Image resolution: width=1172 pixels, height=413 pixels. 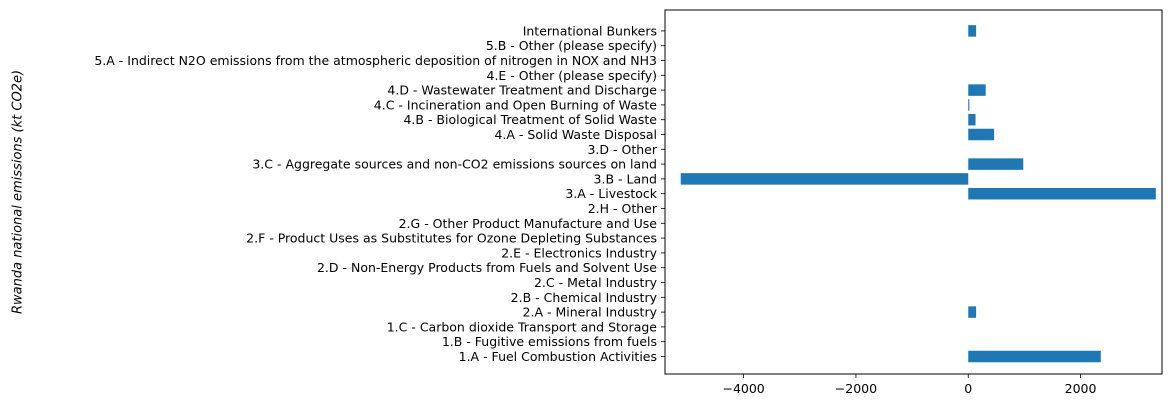 What do you see at coordinates (909, 385) in the screenshot?
I see `x-axis-ticks: −4000 −2000 0 2000` at bounding box center [909, 385].